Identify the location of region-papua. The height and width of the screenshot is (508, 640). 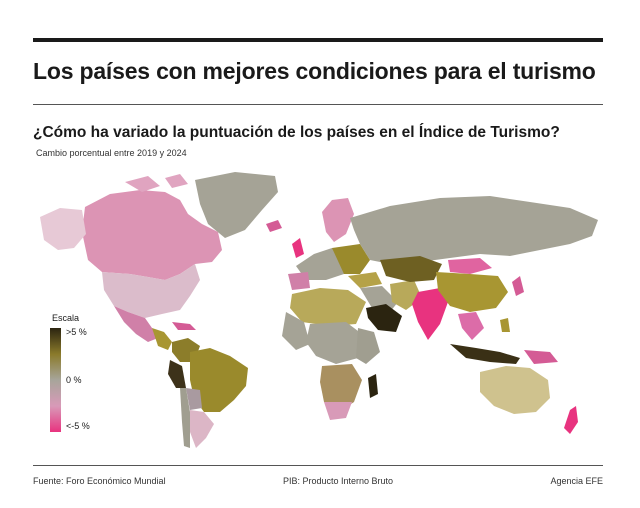
(541, 357).